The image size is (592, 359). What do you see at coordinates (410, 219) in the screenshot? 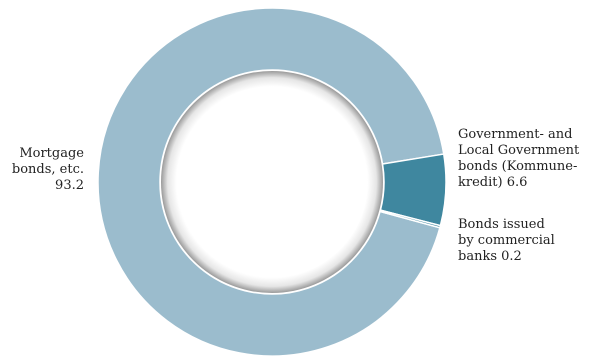
I see `slice-commercial-bank-bonds` at bounding box center [410, 219].